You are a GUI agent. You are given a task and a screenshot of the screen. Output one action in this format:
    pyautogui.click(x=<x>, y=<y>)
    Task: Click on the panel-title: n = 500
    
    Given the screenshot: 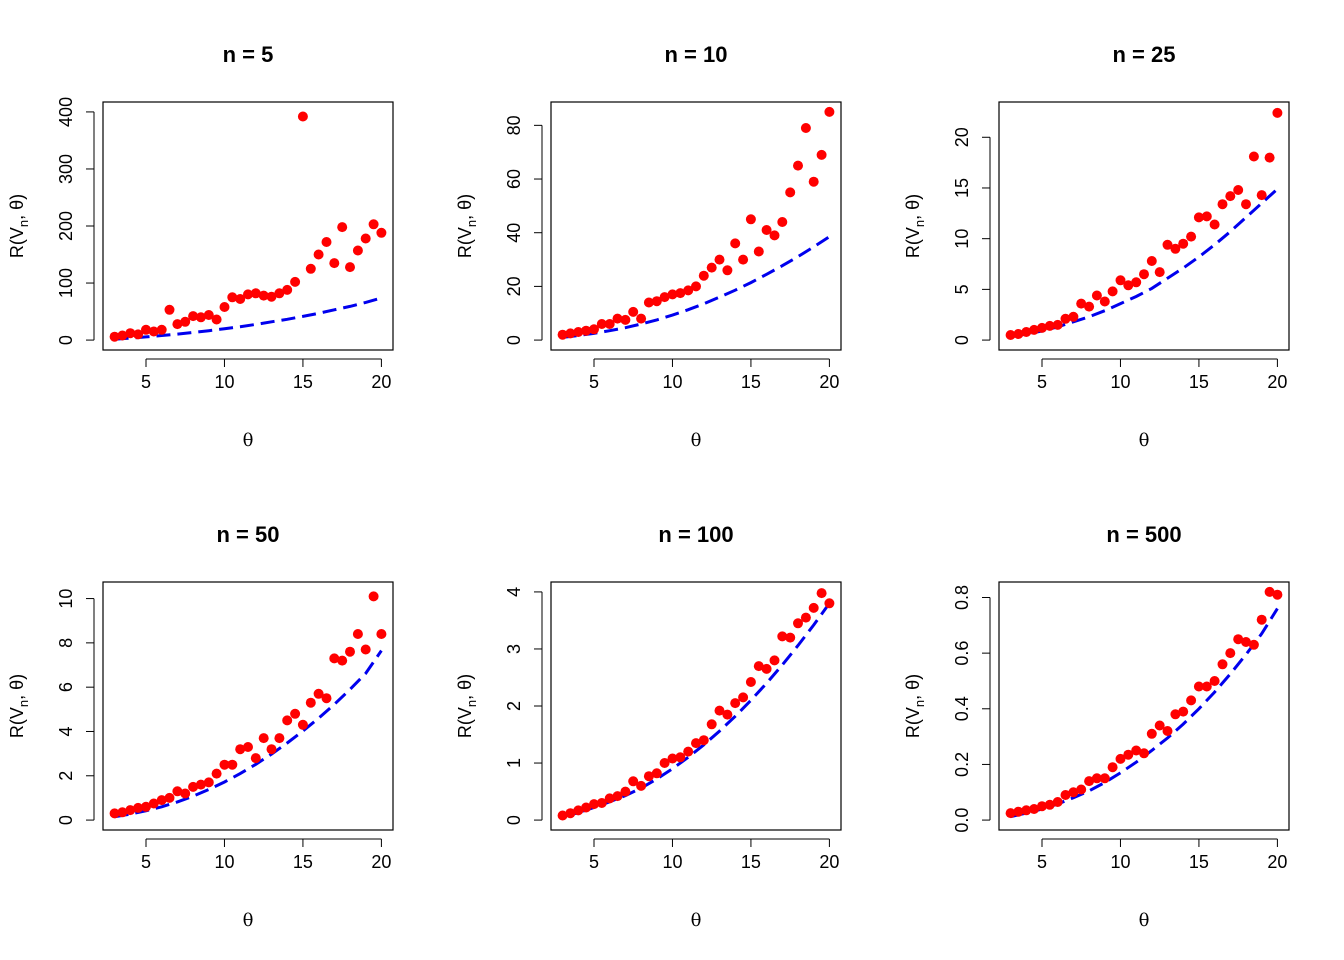 What is the action you would take?
    pyautogui.click(x=1143, y=534)
    